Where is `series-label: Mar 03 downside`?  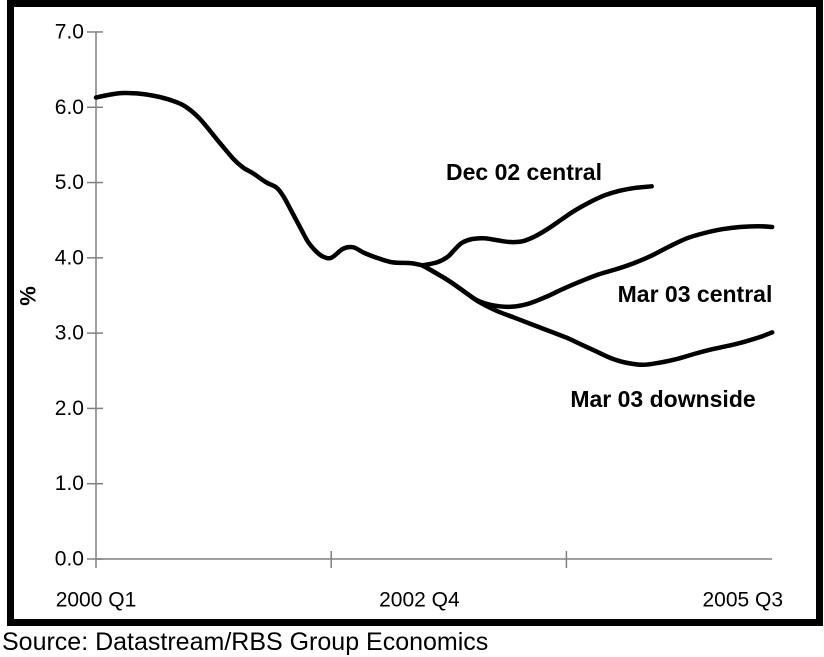 series-label: Mar 03 downside is located at coordinates (662, 399).